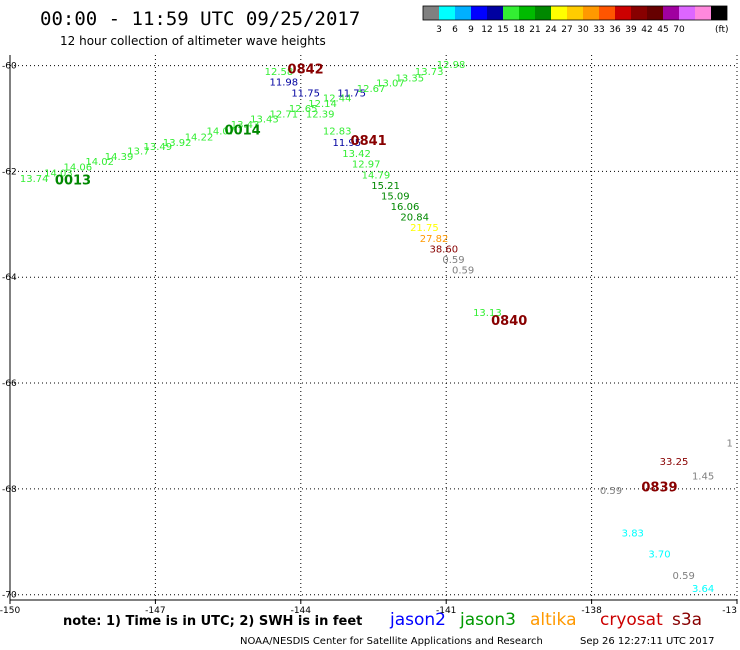  I want to click on track-time-label: 0014, so click(243, 130).